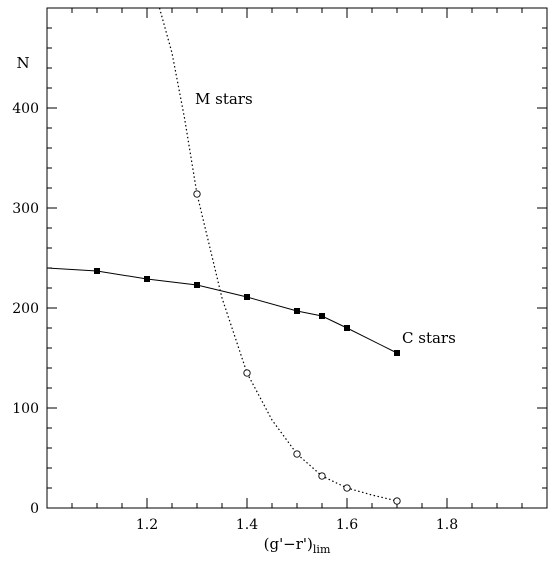 This screenshot has height=561, width=560. I want to click on series-line-c-stars, so click(222, 310).